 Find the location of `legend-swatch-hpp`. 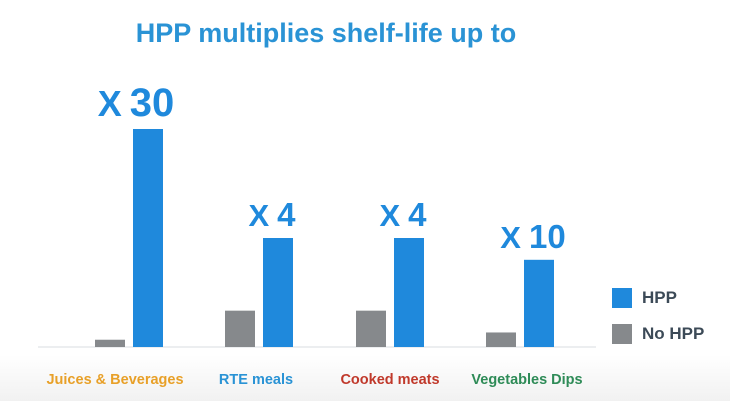

legend-swatch-hpp is located at coordinates (622, 298).